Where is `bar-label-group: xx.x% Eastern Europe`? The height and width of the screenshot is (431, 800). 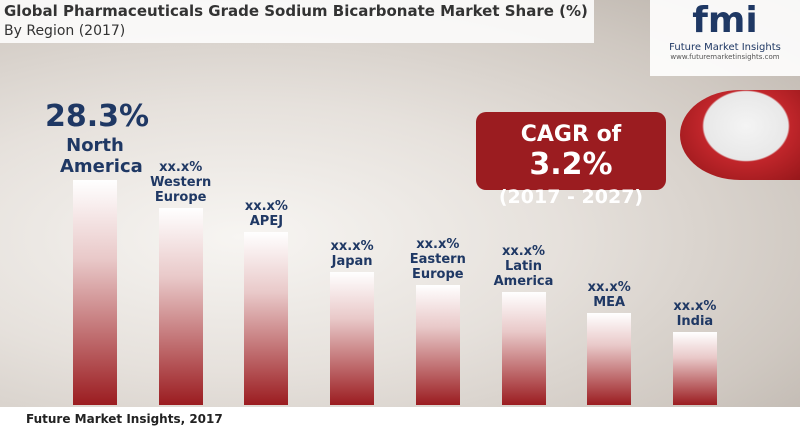 bar-label-group: xx.x% Eastern Europe is located at coordinates (438, 259).